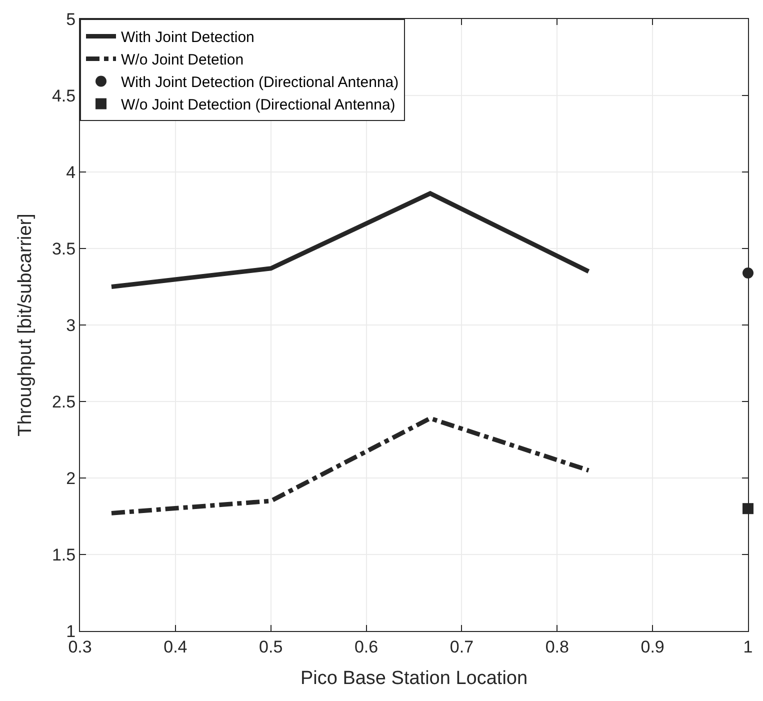 The width and height of the screenshot is (763, 701). Describe the element at coordinates (258, 105) in the screenshot. I see `legend-label: W/o Joint Detection (Directional Antenna)` at that location.